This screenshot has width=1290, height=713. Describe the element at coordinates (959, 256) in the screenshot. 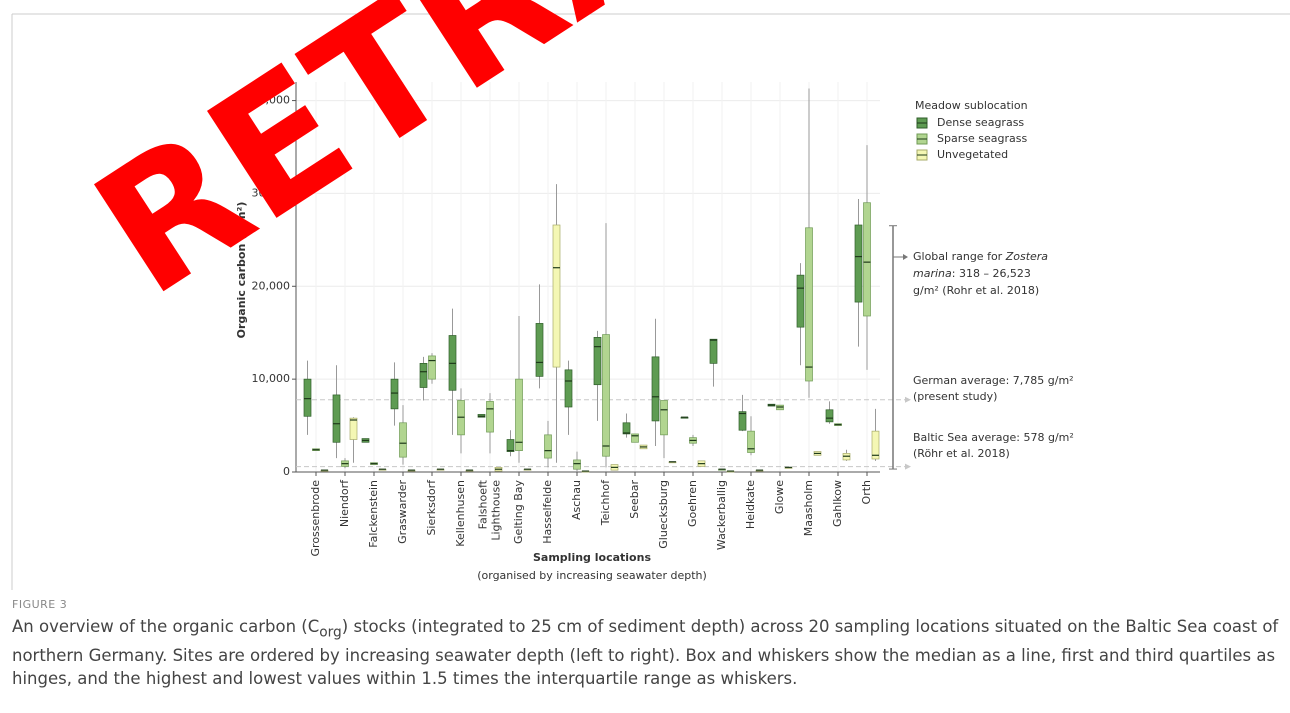

I see `range-label-part: Global range for` at that location.